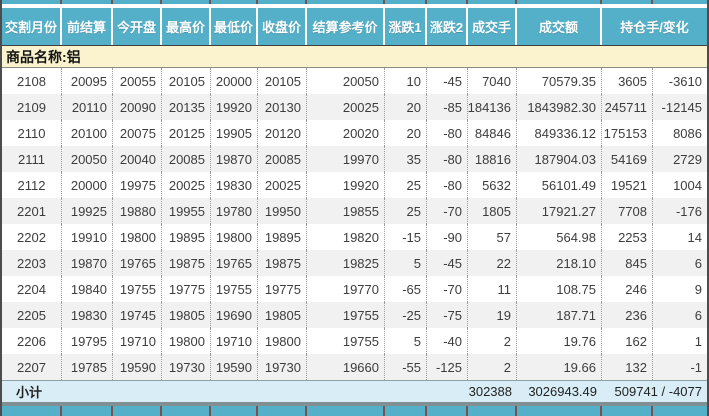 The image size is (709, 416). Describe the element at coordinates (346, 211) in the screenshot. I see `value-cell: 19855` at that location.